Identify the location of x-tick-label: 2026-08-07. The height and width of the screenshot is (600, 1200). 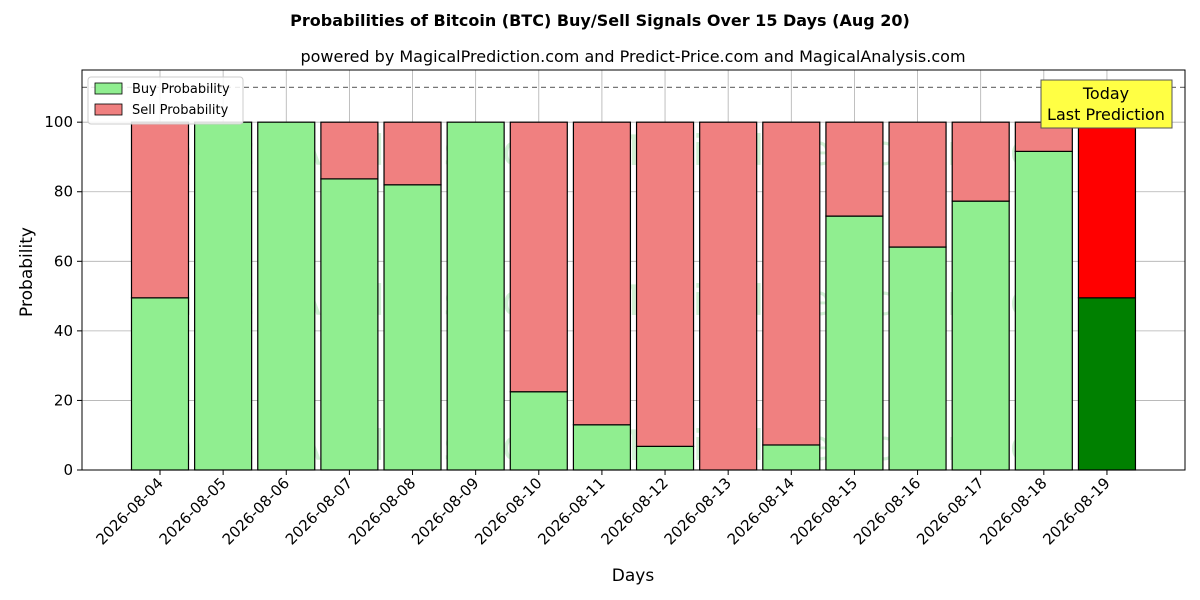
(319, 511).